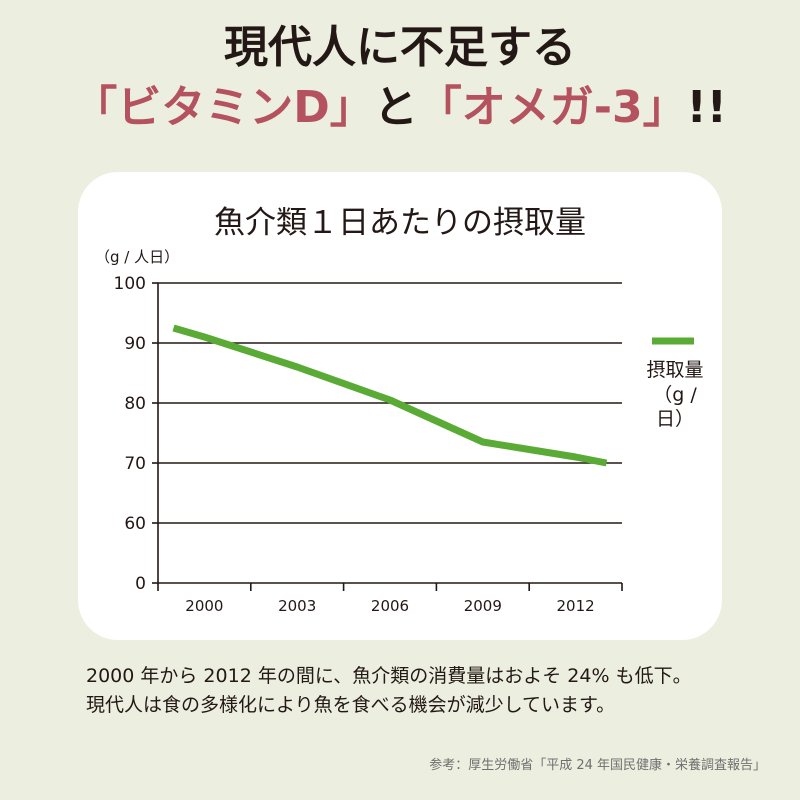  I want to click on headline-vitamin-d: 「ビタミンD」, so click(223, 107).